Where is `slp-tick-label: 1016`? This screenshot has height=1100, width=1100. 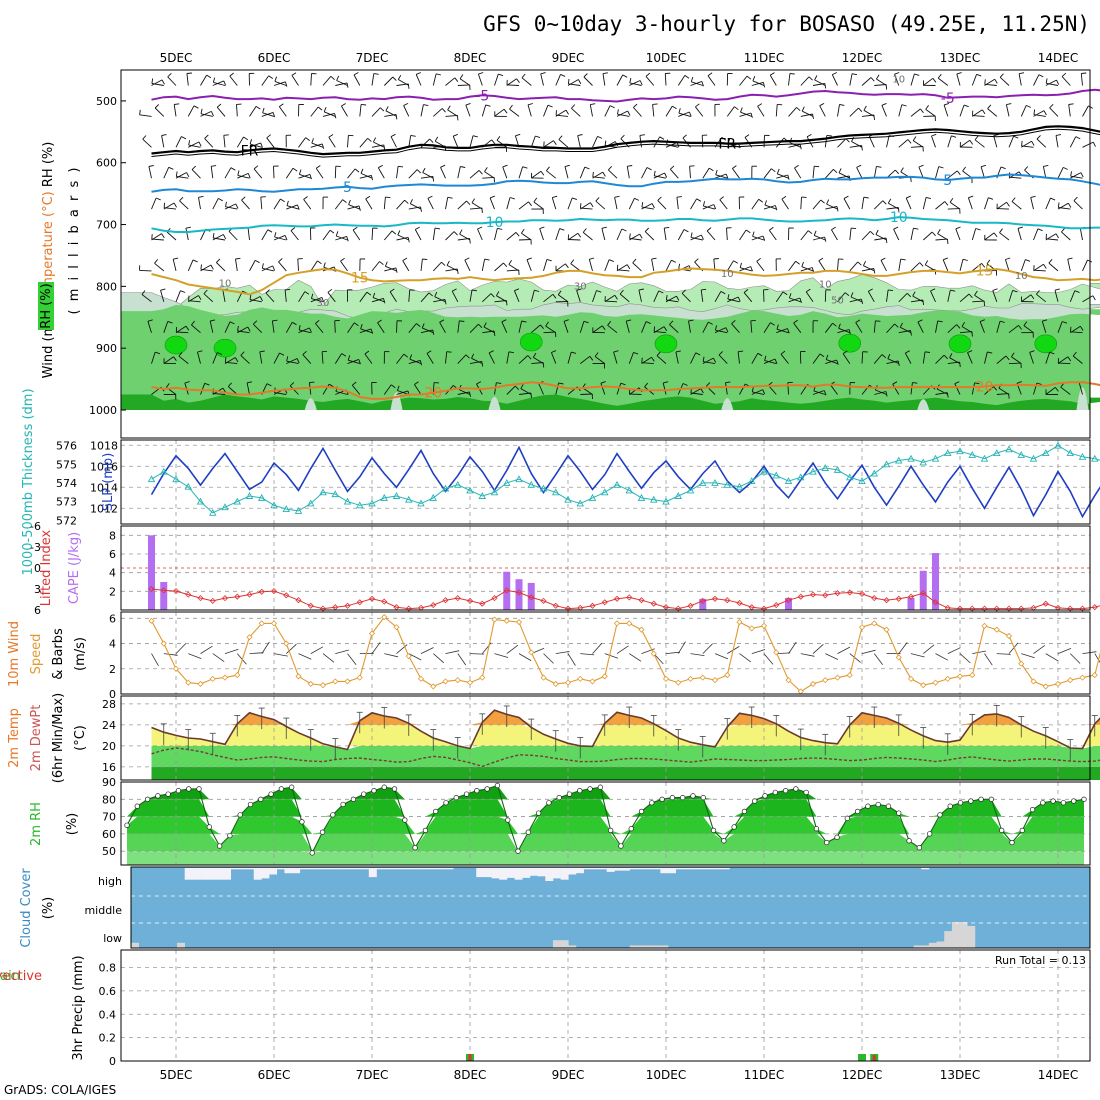
slp-tick-label: 1016 is located at coordinates (104, 466).